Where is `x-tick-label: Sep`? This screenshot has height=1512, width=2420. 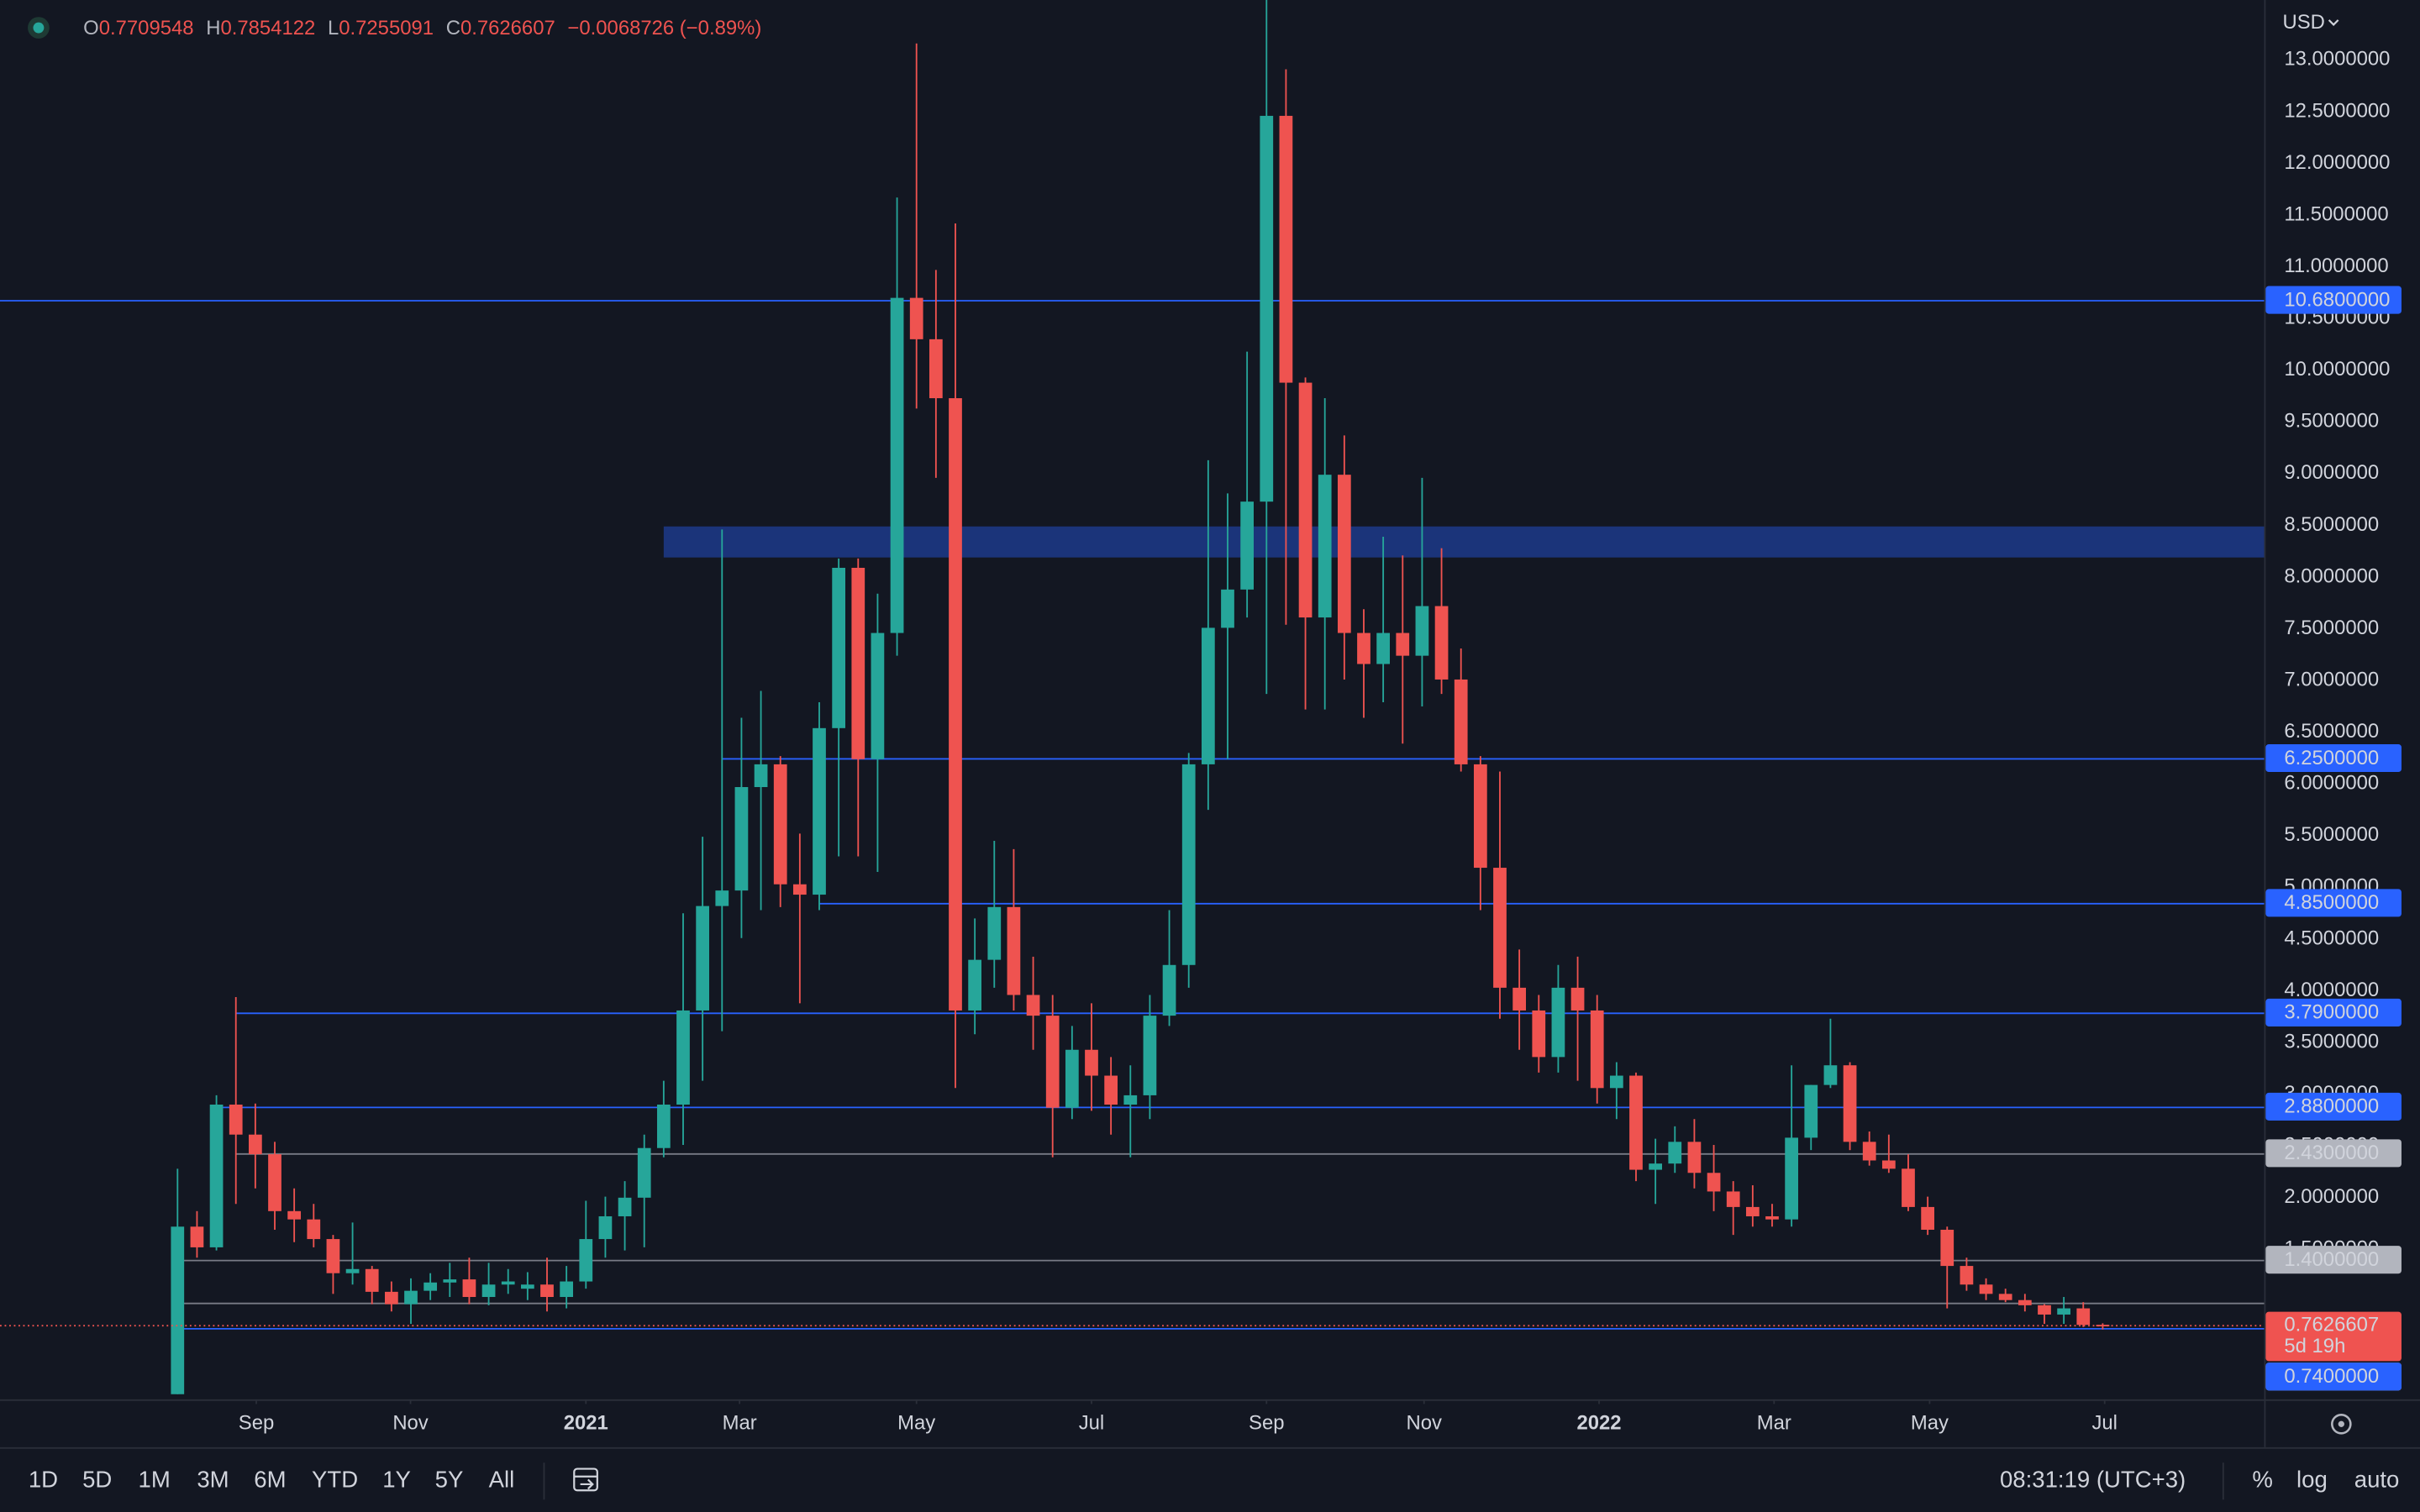
x-tick-label: Sep is located at coordinates (1266, 1423).